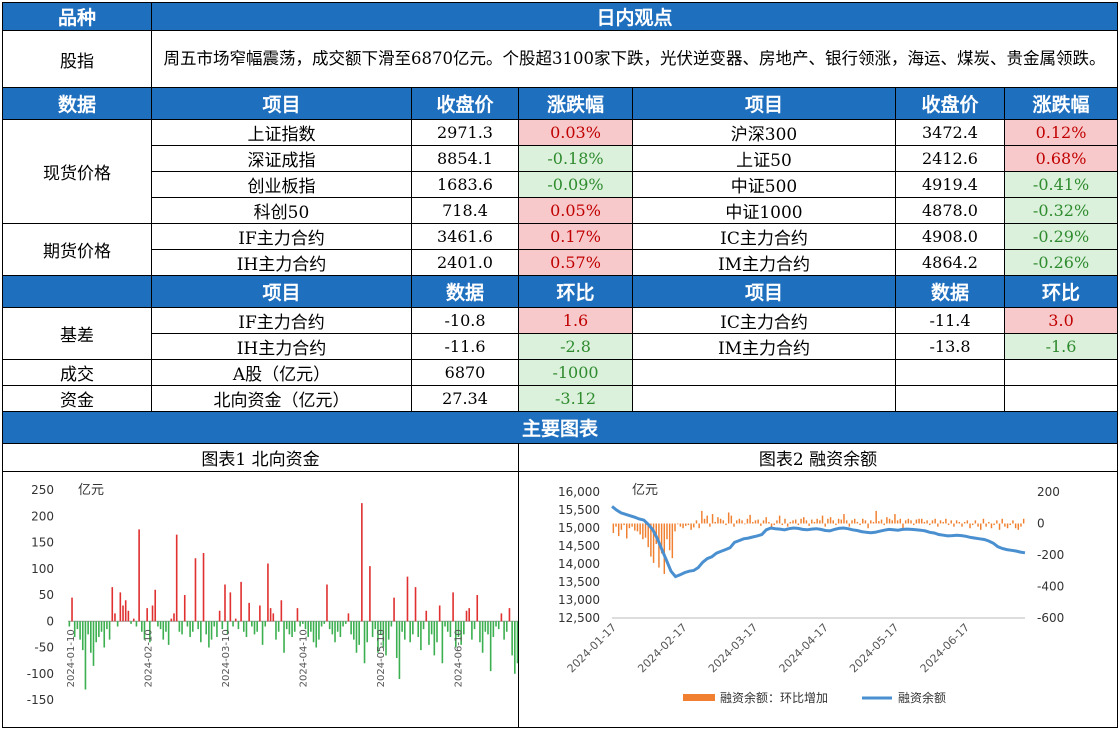 The image size is (1119, 743). I want to click on spot-close2: 4878.0, so click(950, 210).